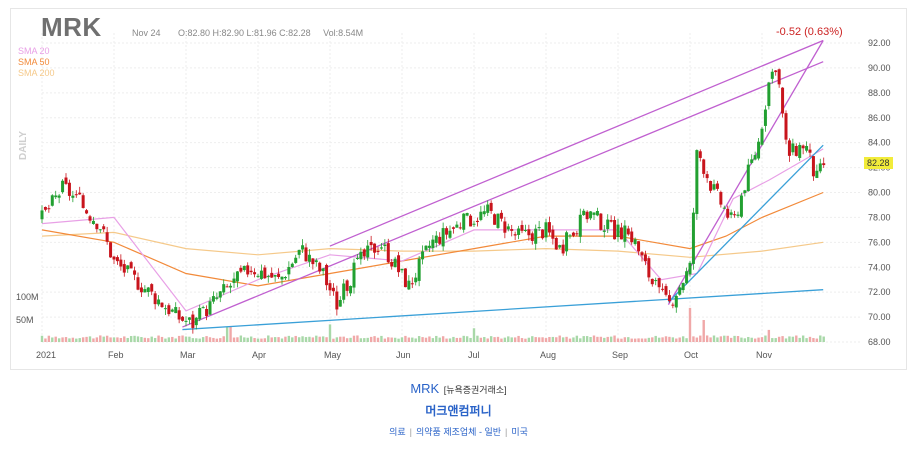 The image size is (917, 452). Describe the element at coordinates (519, 432) in the screenshot. I see `category-link-country: 미국` at that location.